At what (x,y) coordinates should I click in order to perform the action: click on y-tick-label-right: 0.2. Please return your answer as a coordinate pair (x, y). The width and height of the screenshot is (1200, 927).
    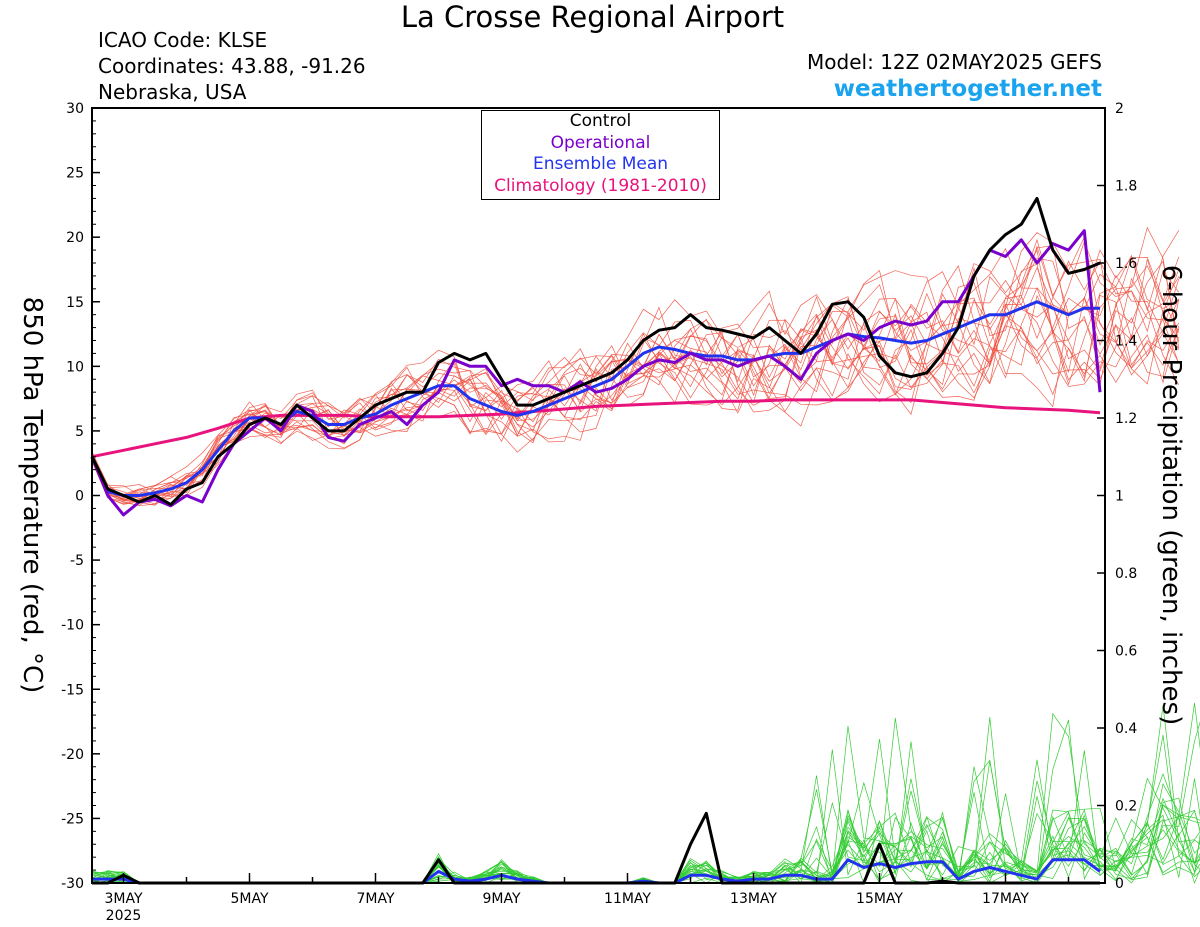
    Looking at the image, I should click on (1126, 807).